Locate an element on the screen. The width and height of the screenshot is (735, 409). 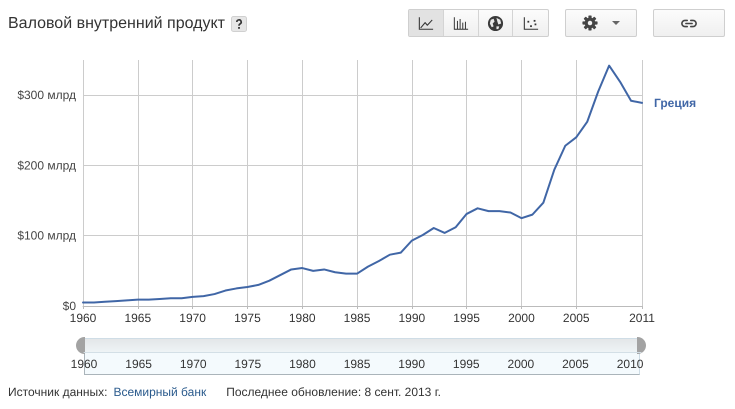
x2-tick-label: 1990 is located at coordinates (412, 364).